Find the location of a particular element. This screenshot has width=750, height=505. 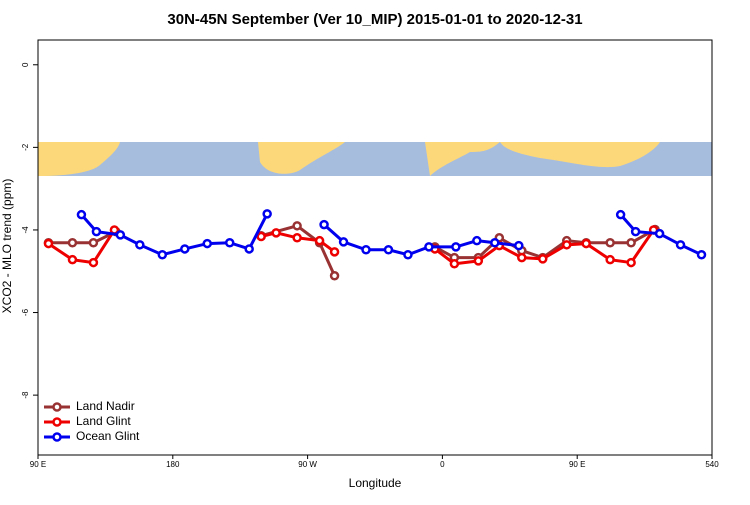

x-tick-label: 90 W is located at coordinates (307, 464).